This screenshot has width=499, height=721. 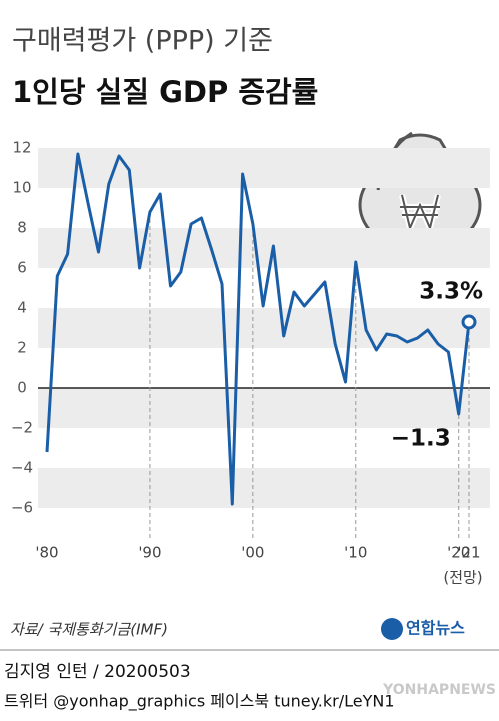 What do you see at coordinates (392, 629) in the screenshot?
I see `logo-icon` at bounding box center [392, 629].